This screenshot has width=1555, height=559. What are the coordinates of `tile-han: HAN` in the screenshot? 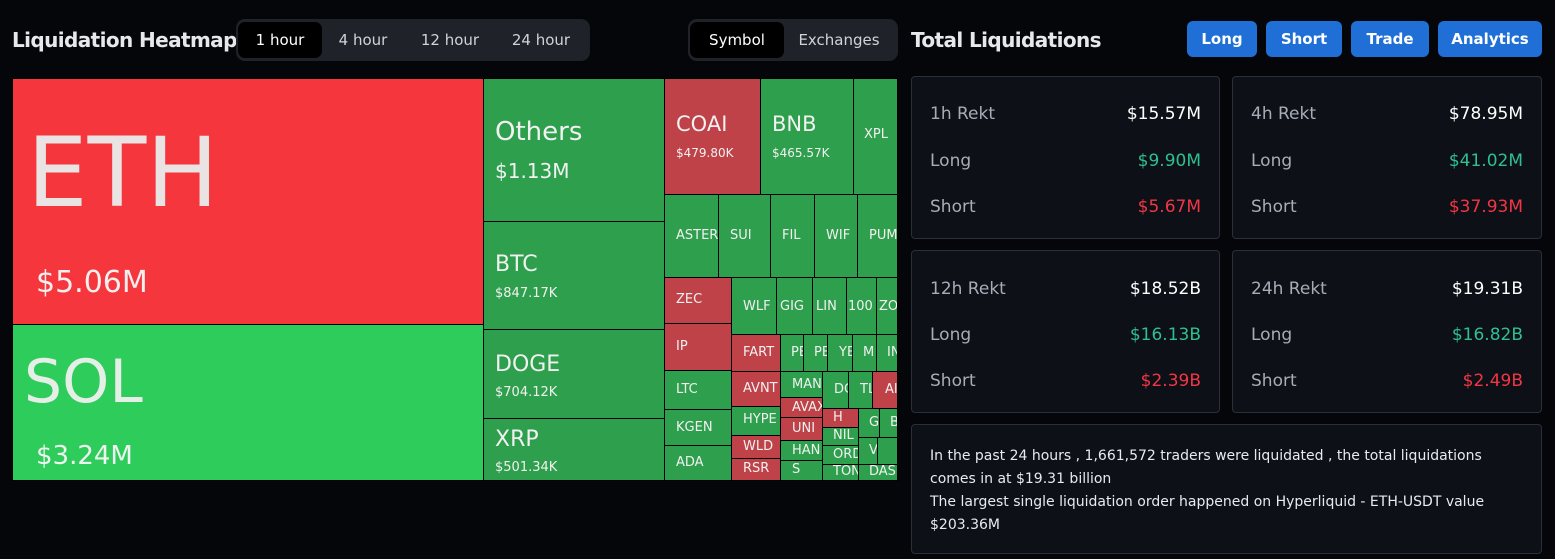 It's located at (801, 450).